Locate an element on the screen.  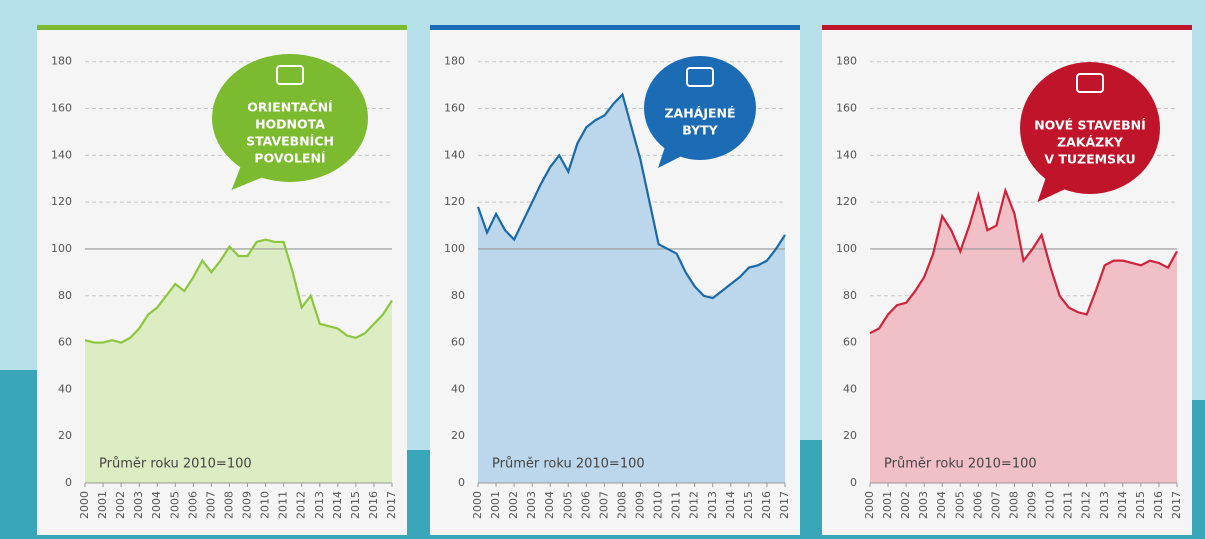
badge-text: STAVEBNÍCH is located at coordinates (290, 141).